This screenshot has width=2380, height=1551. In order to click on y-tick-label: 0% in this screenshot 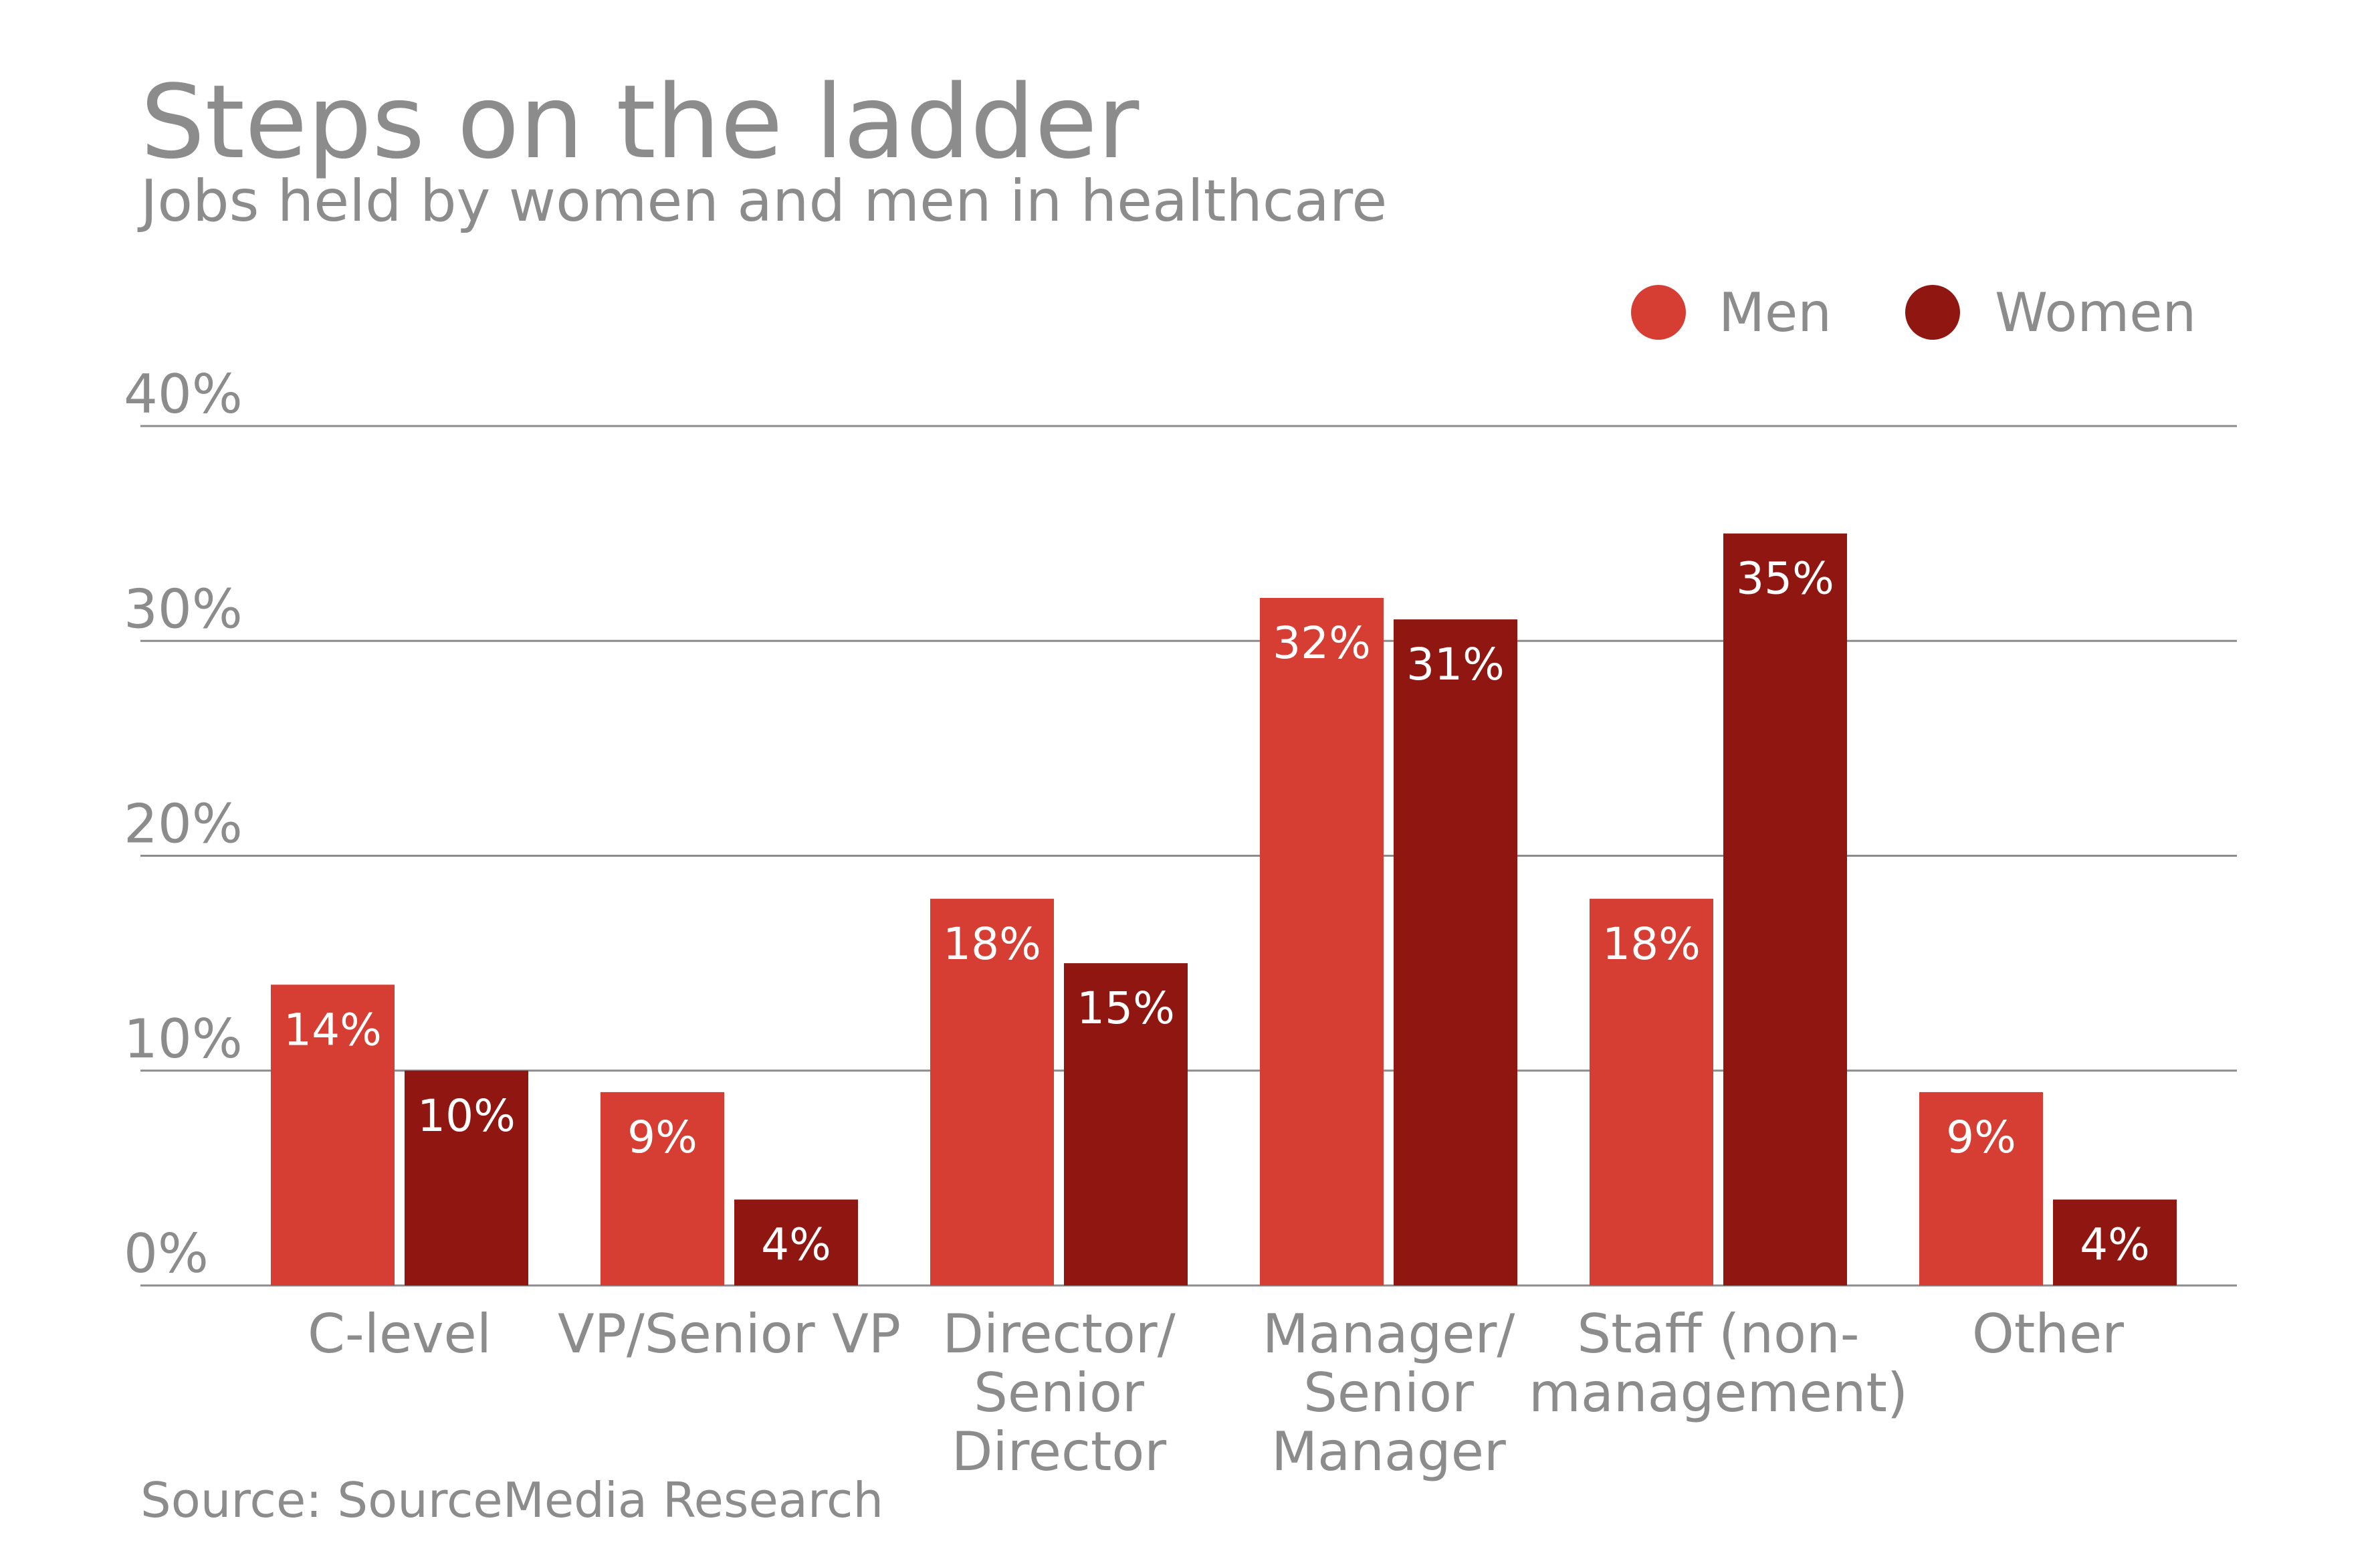, I will do `click(166, 1254)`.